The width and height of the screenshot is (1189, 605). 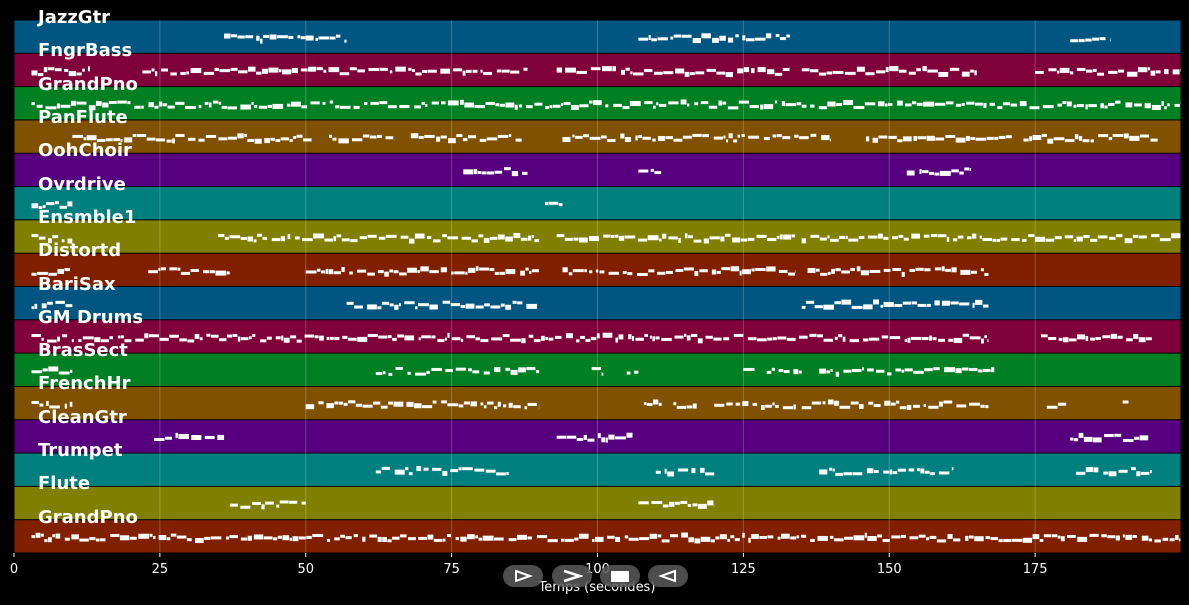 I want to click on play-button, so click(x=523, y=576).